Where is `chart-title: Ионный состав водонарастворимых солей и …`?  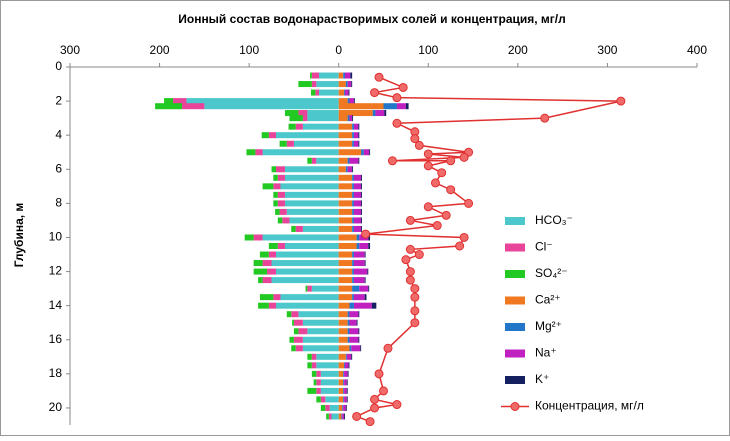
chart-title: Ионный состав водонарастворимых солей и … is located at coordinates (372, 19).